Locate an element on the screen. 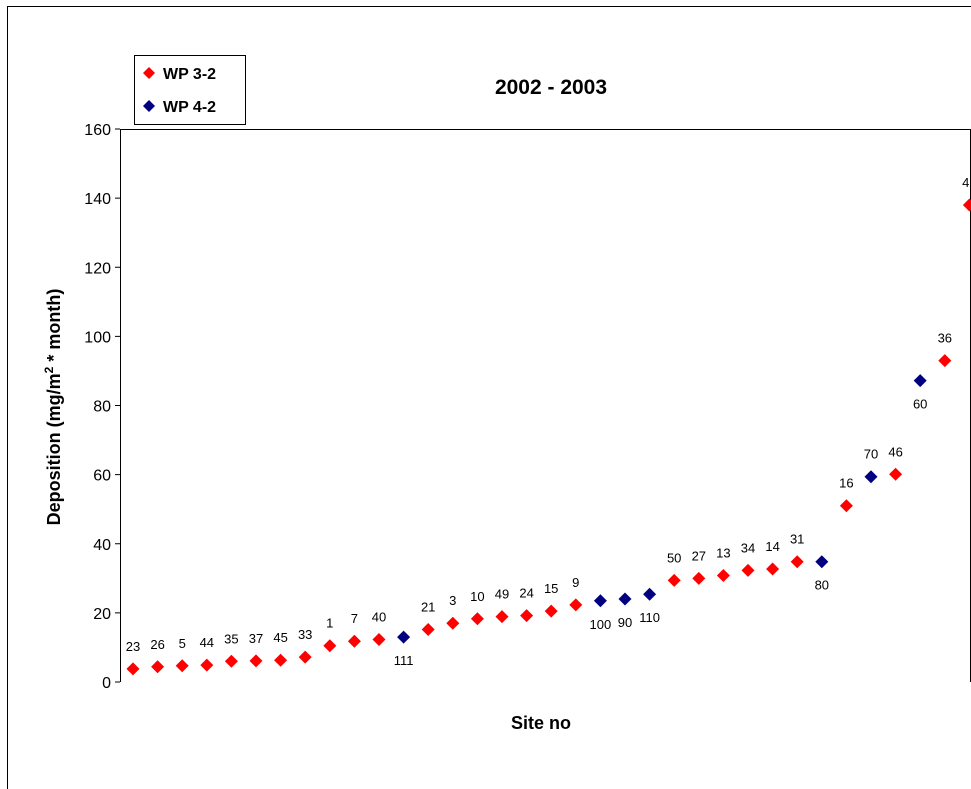 The width and height of the screenshot is (971, 789). point-label: 23 is located at coordinates (133, 646).